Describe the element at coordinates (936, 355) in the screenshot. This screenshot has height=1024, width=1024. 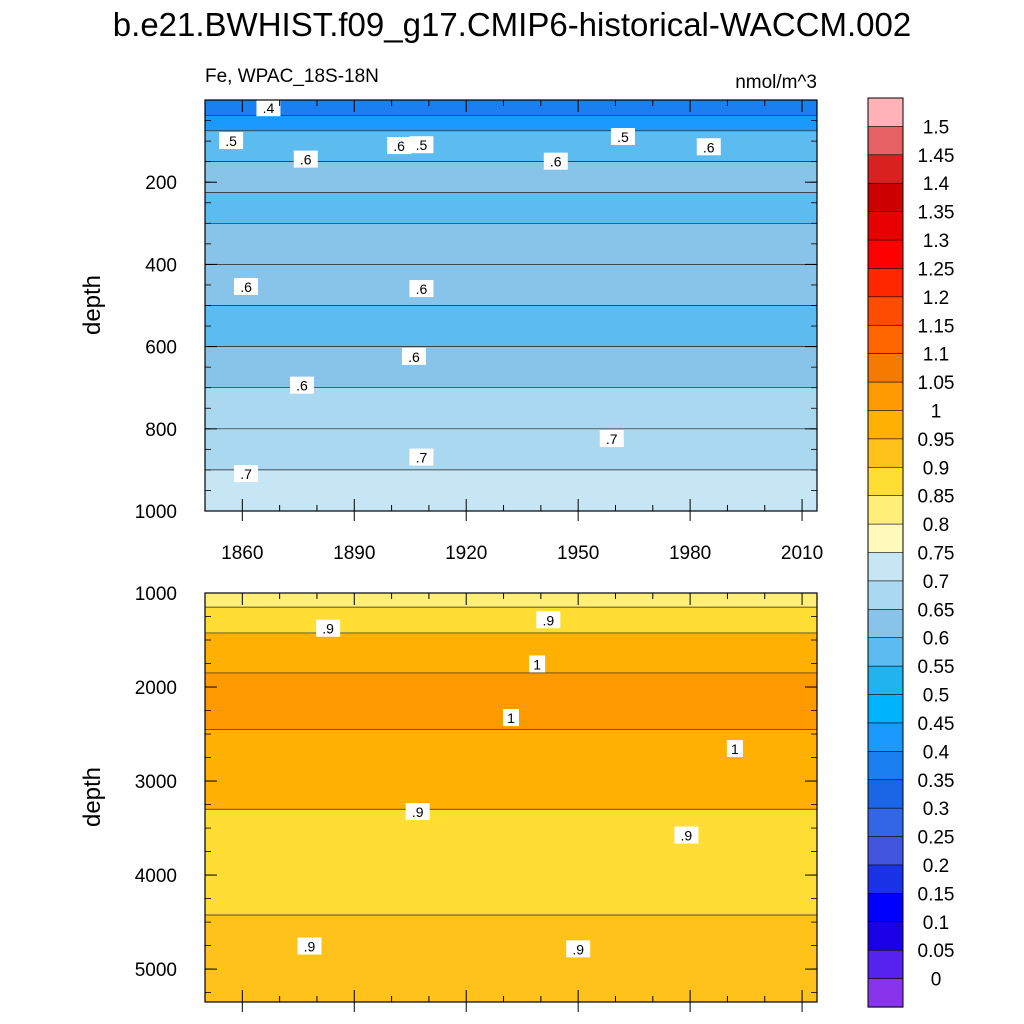
I see `colorbar-label: 1.1` at that location.